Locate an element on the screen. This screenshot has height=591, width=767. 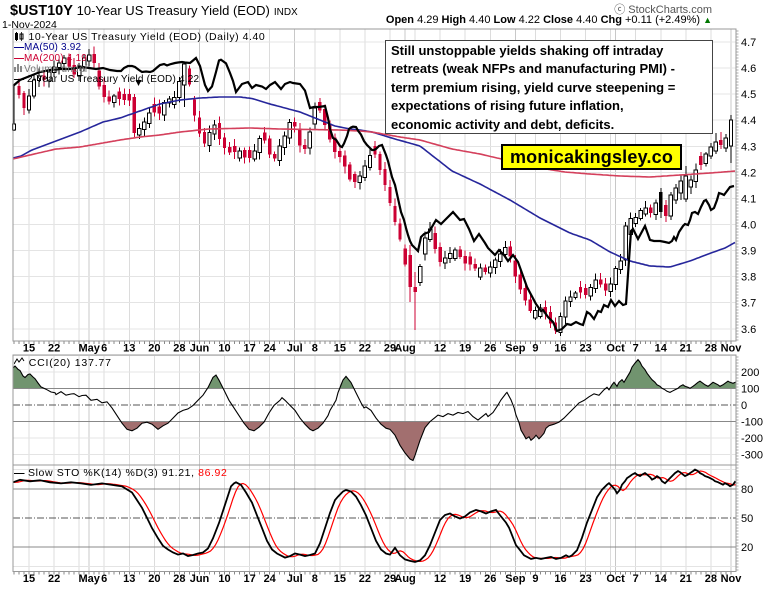
svg-text: 3.9 is located at coordinates (748, 252).